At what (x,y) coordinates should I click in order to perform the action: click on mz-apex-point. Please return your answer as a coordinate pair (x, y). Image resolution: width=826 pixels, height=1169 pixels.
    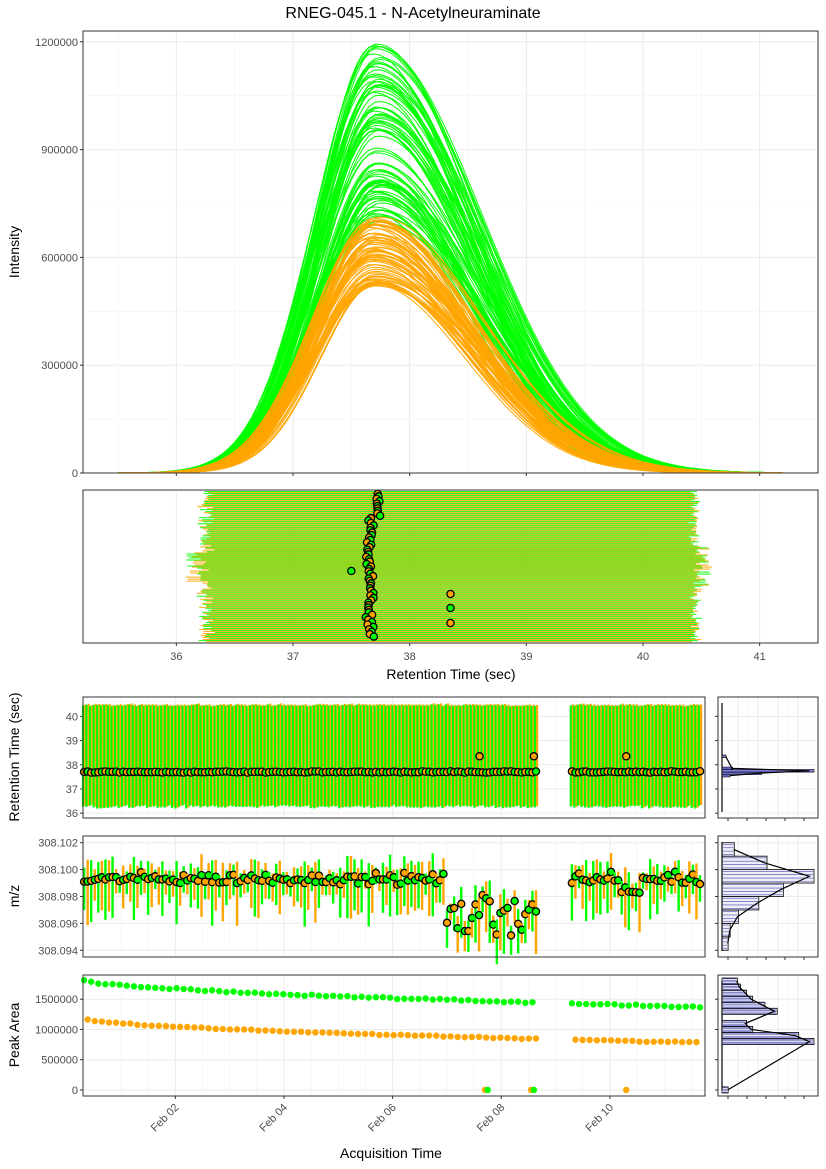
    Looking at the image, I should click on (618, 880).